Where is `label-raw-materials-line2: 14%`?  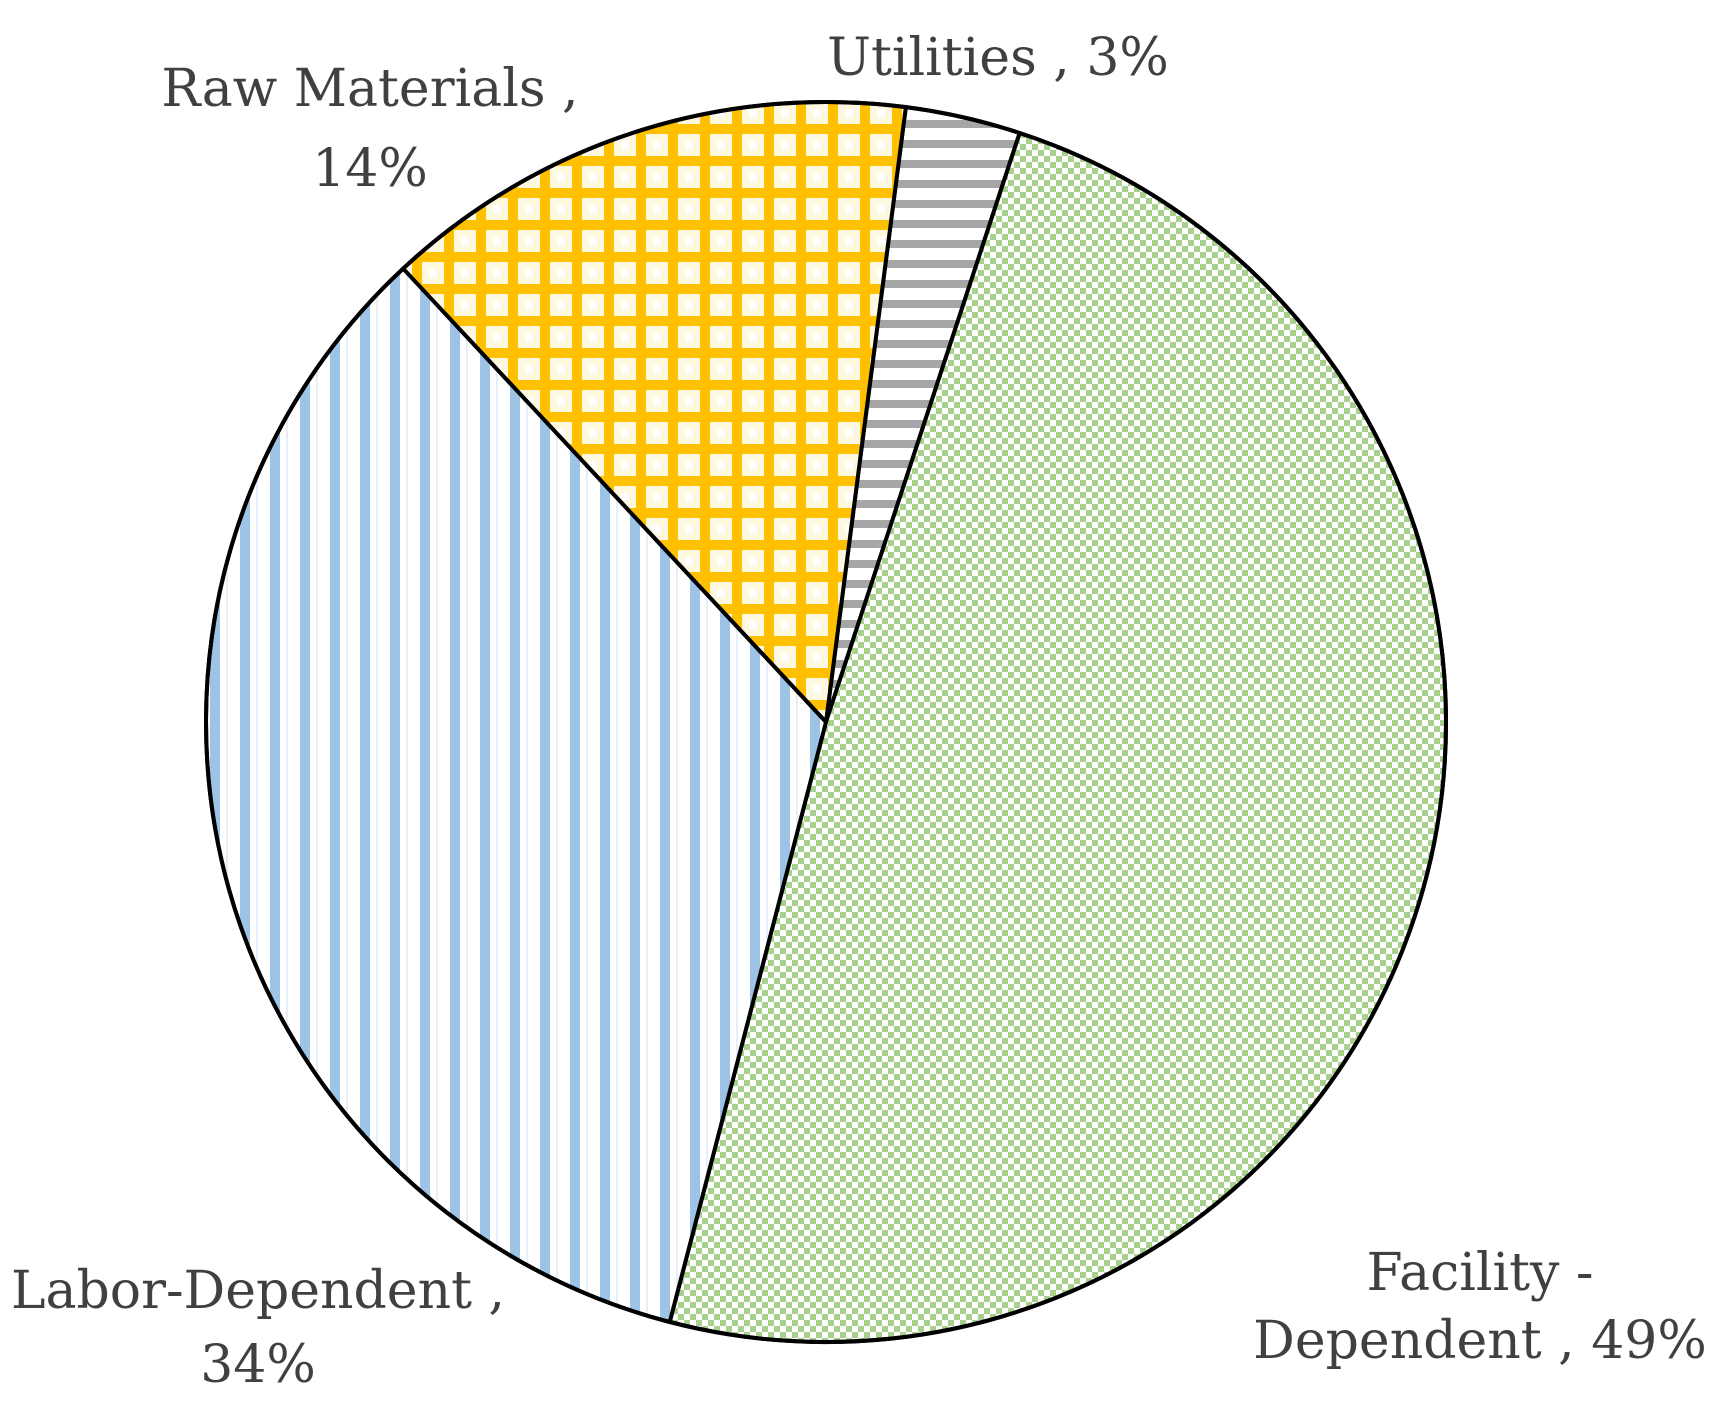 label-raw-materials-line2: 14% is located at coordinates (370, 169).